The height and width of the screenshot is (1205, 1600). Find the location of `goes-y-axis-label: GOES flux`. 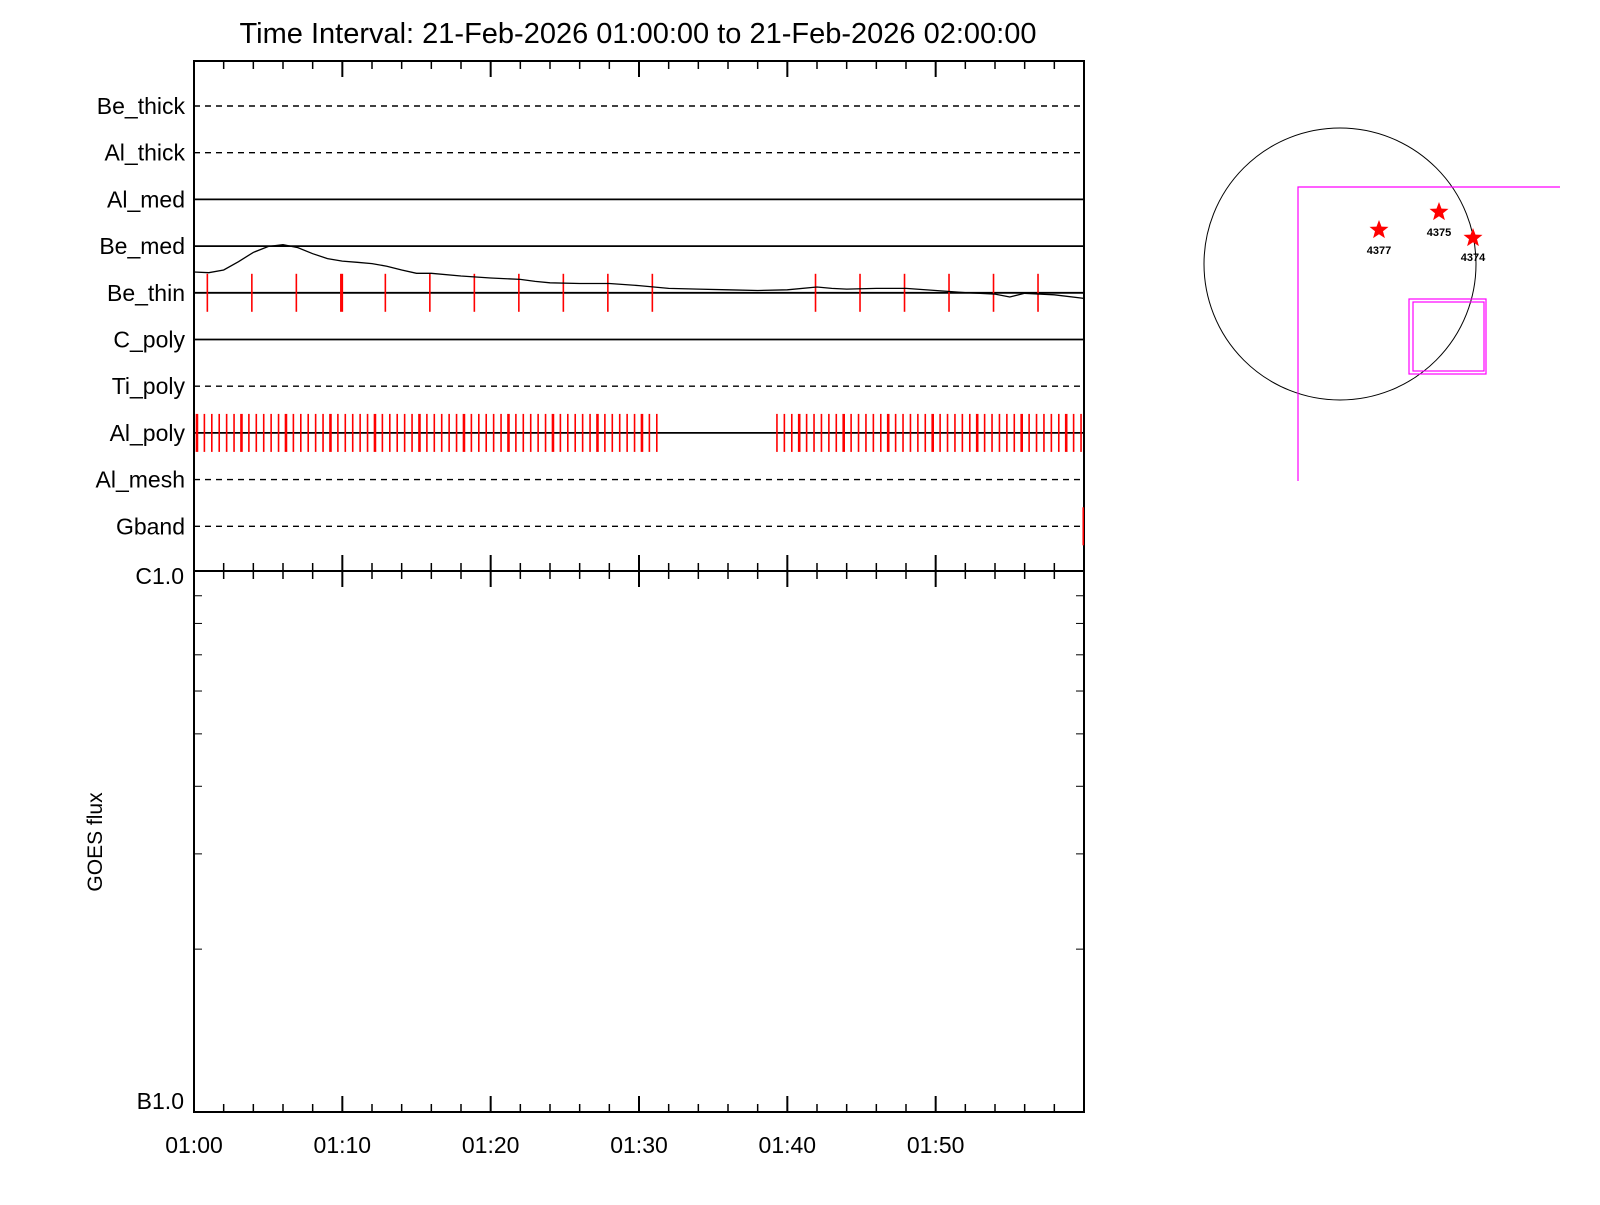

goes-y-axis-label: GOES flux is located at coordinates (95, 842).